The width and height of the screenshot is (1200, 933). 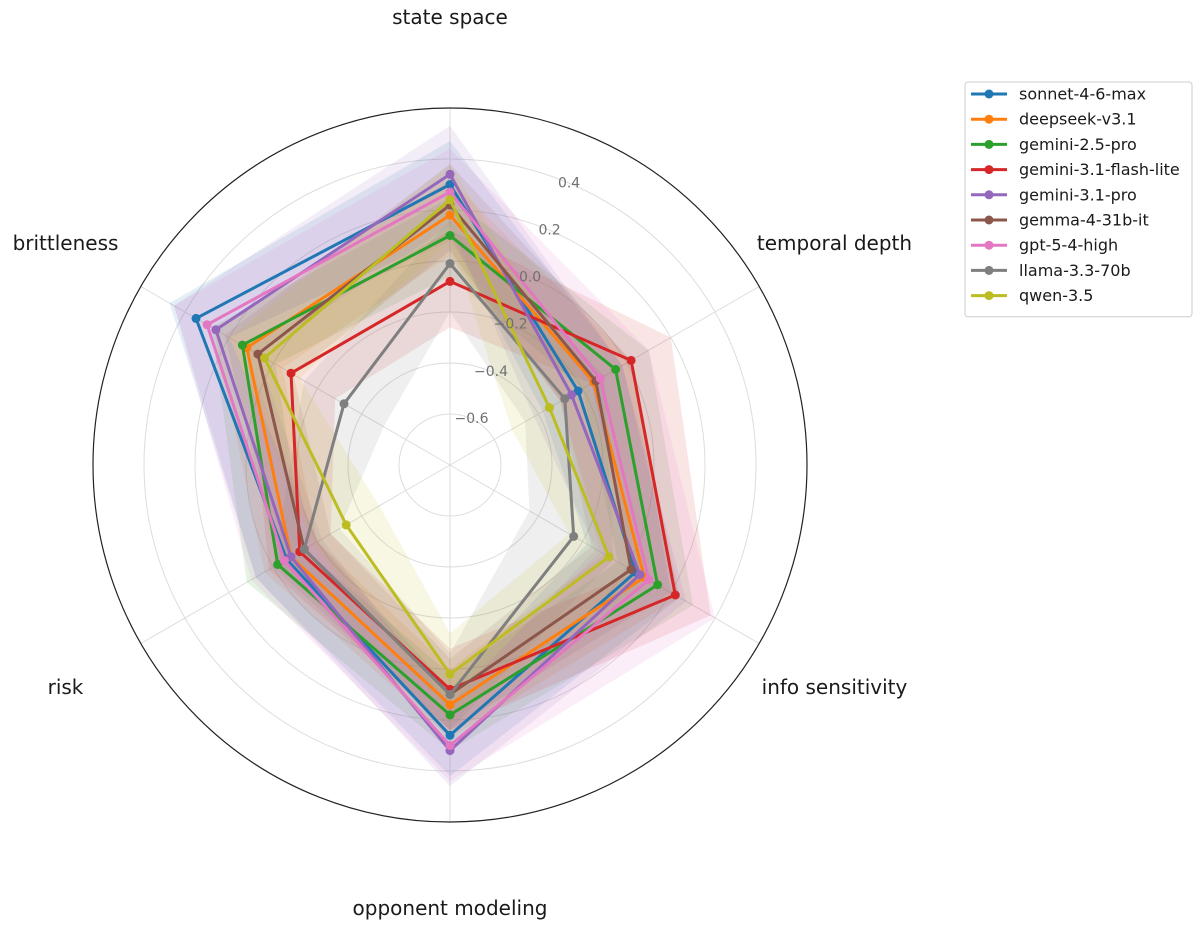 I want to click on legend-box, so click(x=1078, y=199).